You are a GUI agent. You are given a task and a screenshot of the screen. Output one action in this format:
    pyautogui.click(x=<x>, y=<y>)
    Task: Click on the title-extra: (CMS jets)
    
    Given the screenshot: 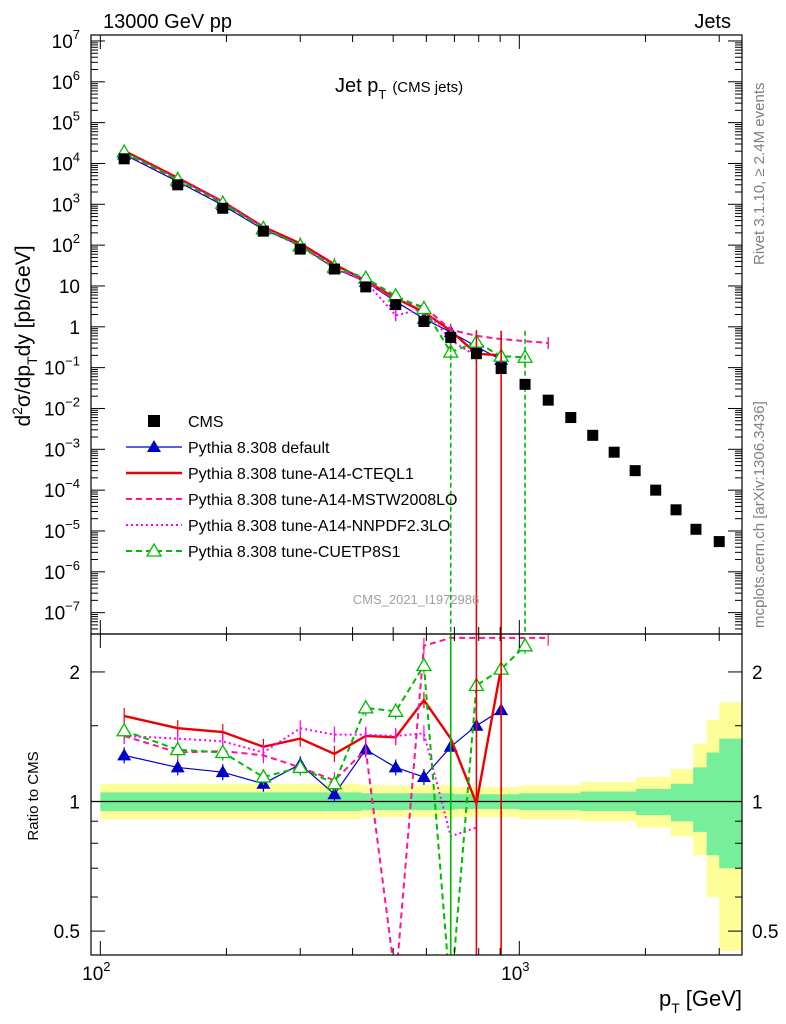 What is the action you would take?
    pyautogui.click(x=427, y=87)
    